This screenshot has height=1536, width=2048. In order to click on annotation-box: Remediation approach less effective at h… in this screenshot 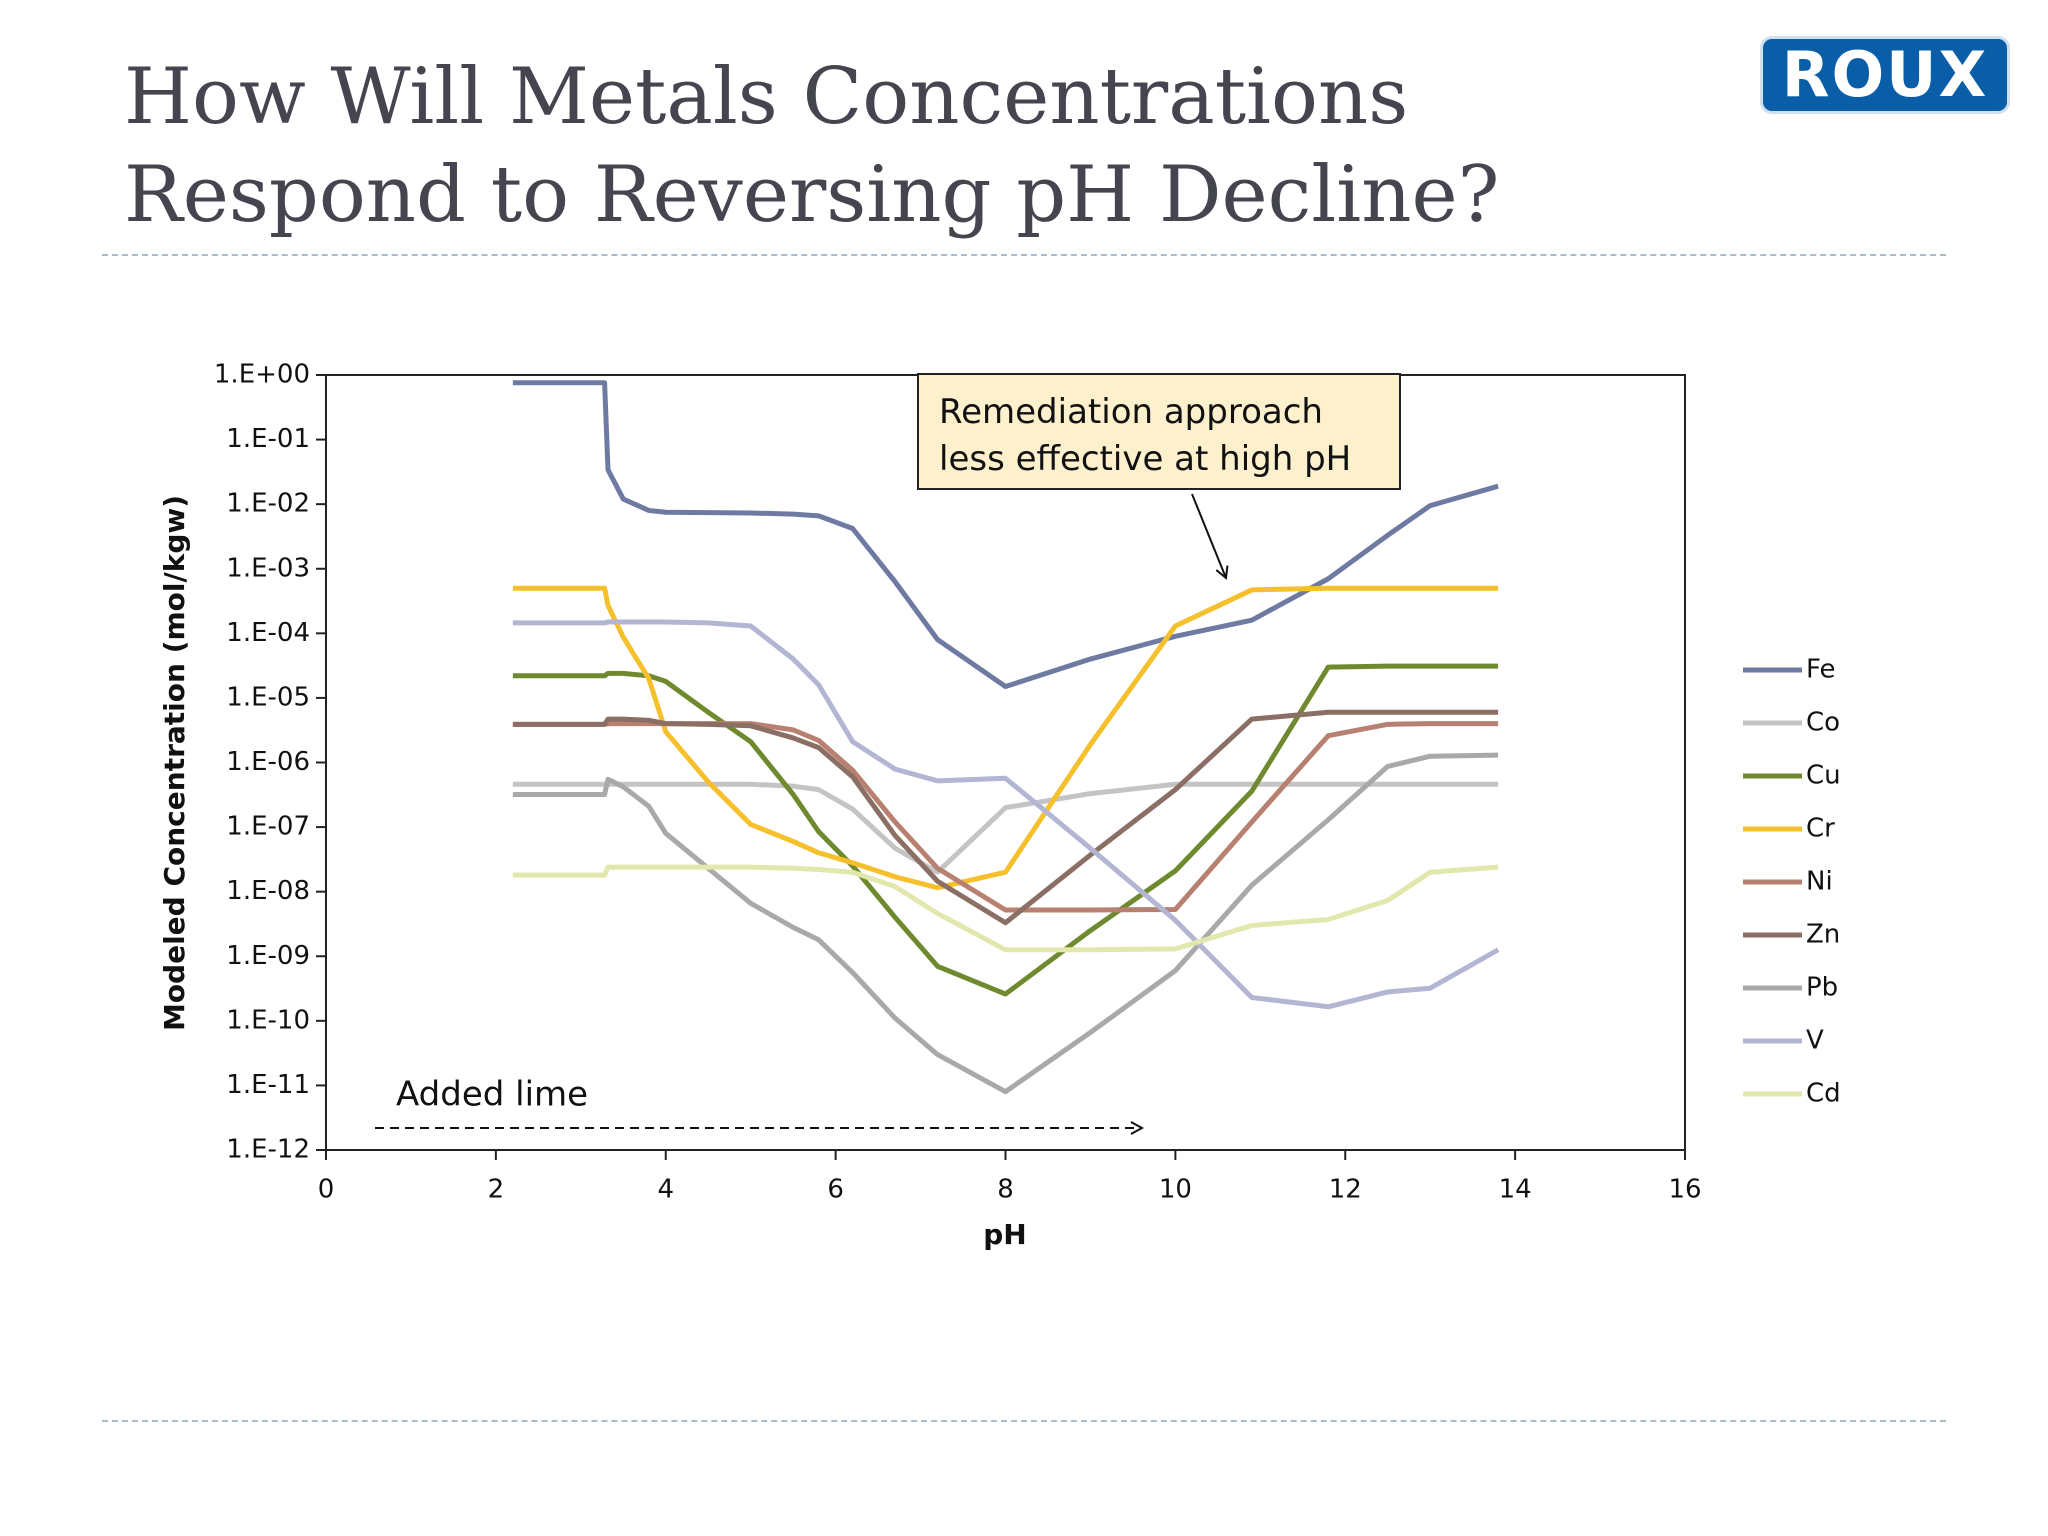, I will do `click(1159, 431)`.